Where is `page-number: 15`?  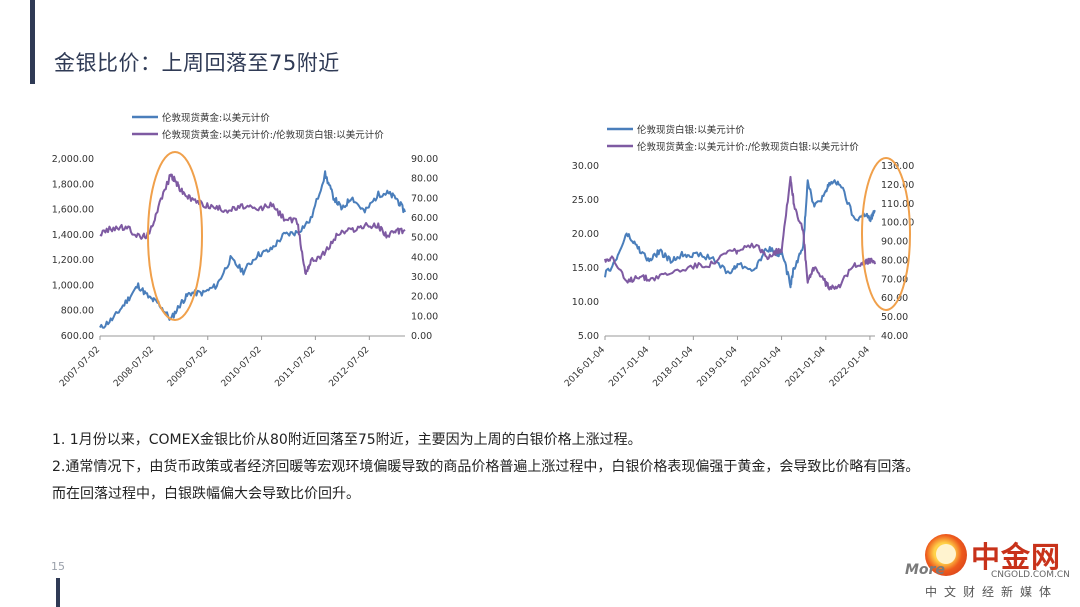
page-number: 15 is located at coordinates (58, 566).